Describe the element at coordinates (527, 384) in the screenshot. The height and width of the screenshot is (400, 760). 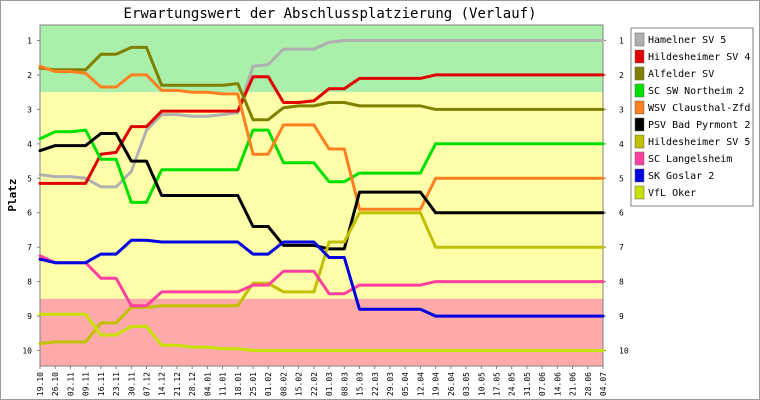
I see `x-tick-label: 31.05` at that location.